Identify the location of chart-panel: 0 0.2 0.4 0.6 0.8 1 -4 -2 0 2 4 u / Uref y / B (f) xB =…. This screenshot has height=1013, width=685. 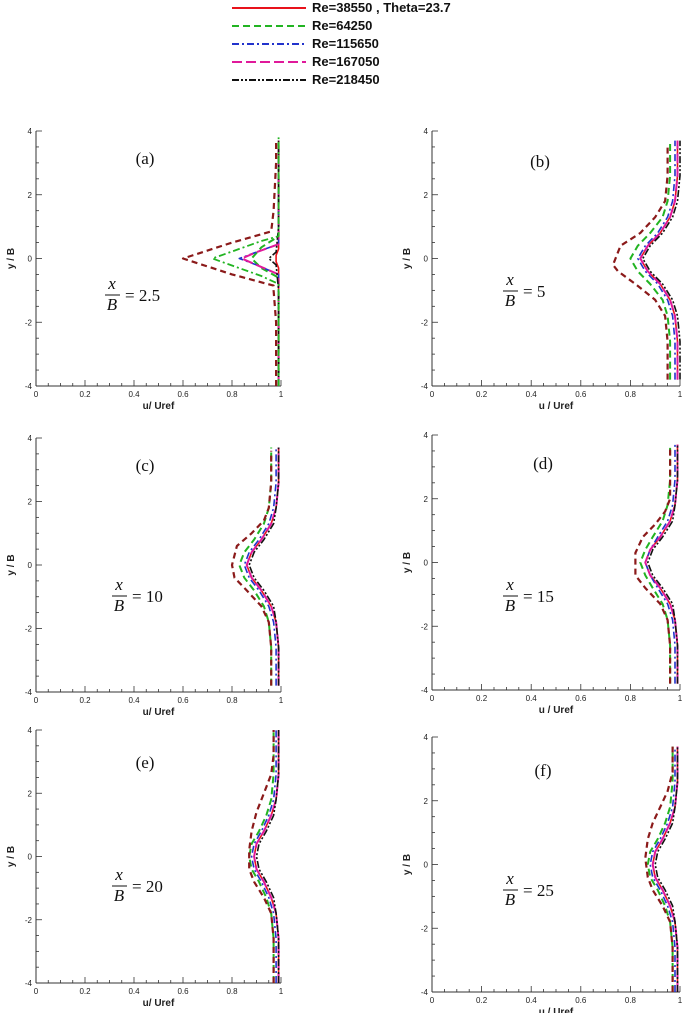
(542, 873).